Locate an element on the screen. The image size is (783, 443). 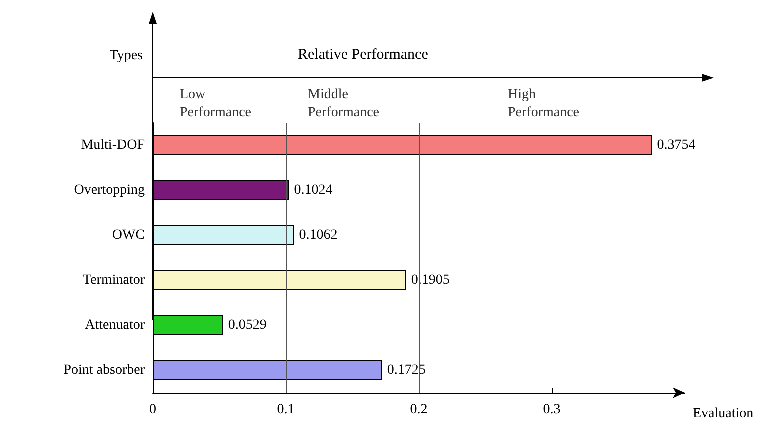
data-label: 0.1024 is located at coordinates (313, 190).